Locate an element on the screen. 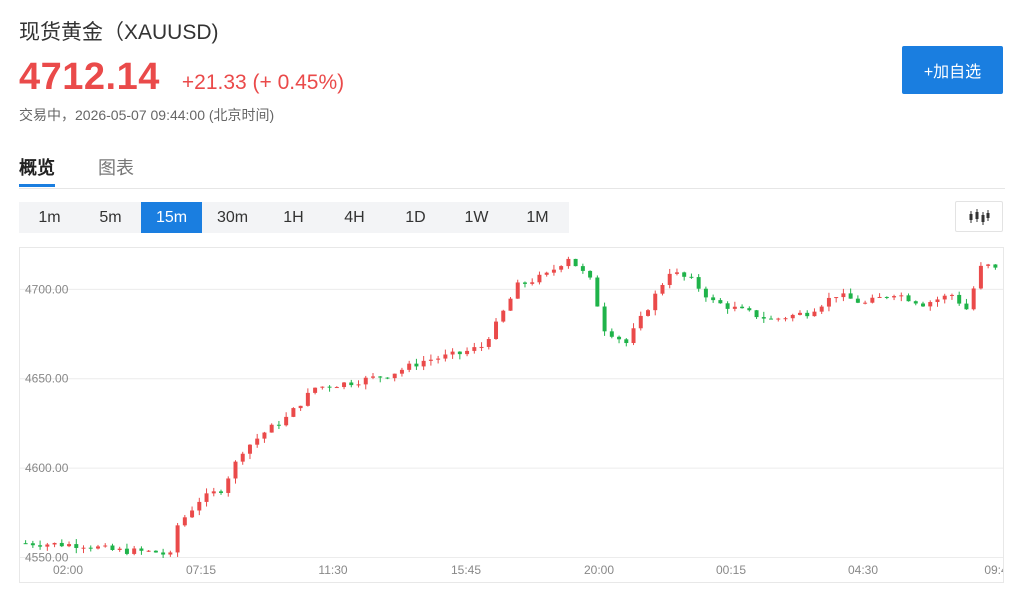  x-tick-label: 00:15 is located at coordinates (731, 570).